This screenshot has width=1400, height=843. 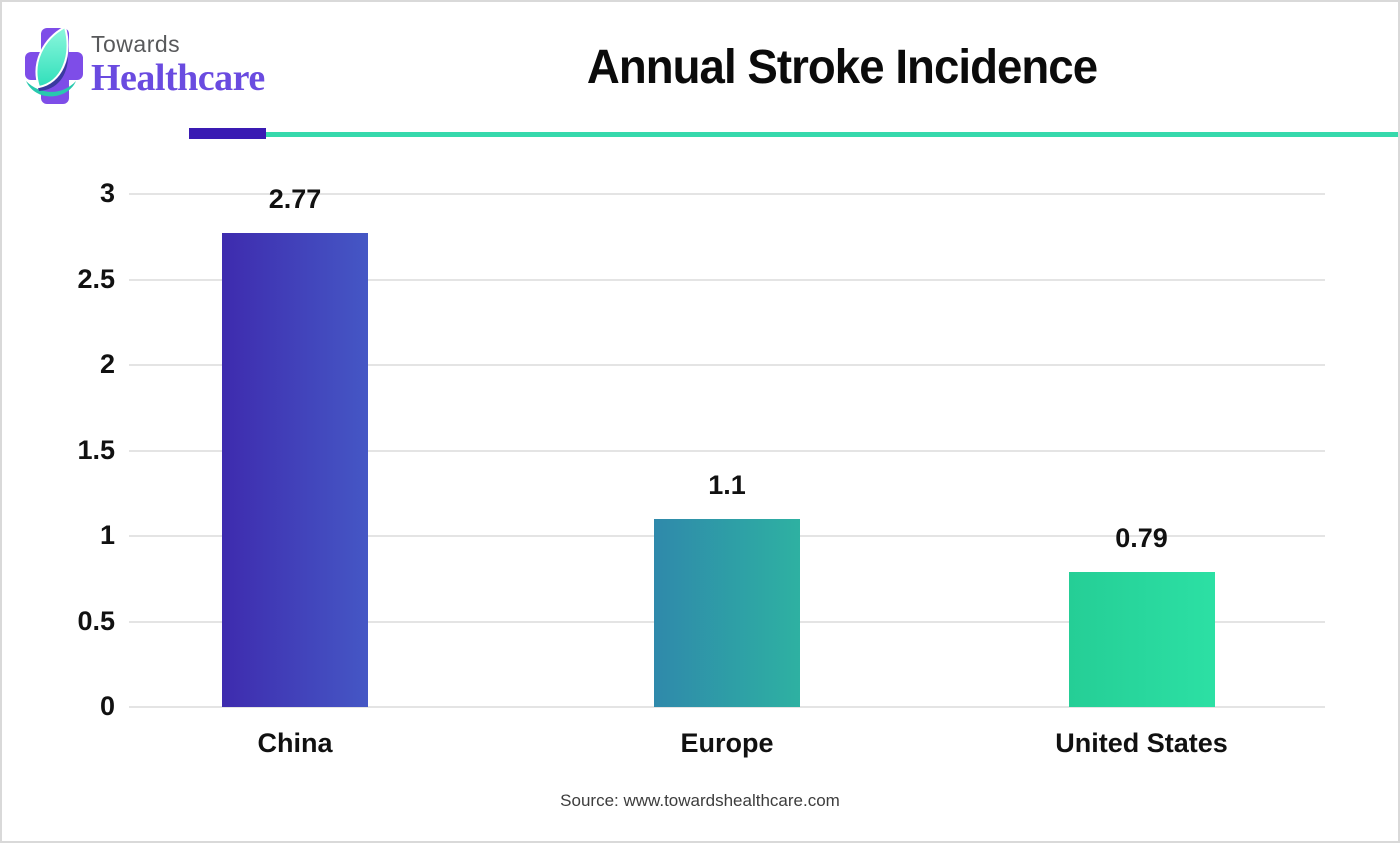 I want to click on brand-top-text: Towards, so click(x=136, y=44).